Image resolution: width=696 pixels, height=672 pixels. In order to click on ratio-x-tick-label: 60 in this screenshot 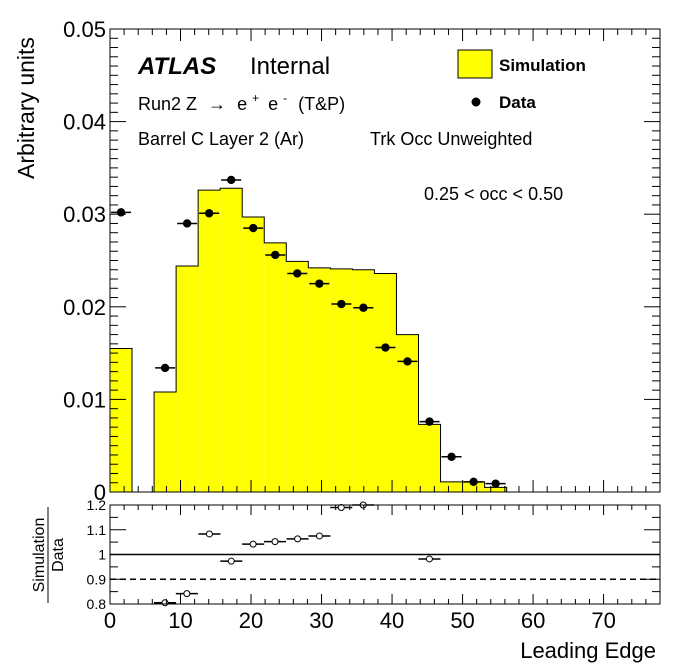, I will do `click(533, 620)`.